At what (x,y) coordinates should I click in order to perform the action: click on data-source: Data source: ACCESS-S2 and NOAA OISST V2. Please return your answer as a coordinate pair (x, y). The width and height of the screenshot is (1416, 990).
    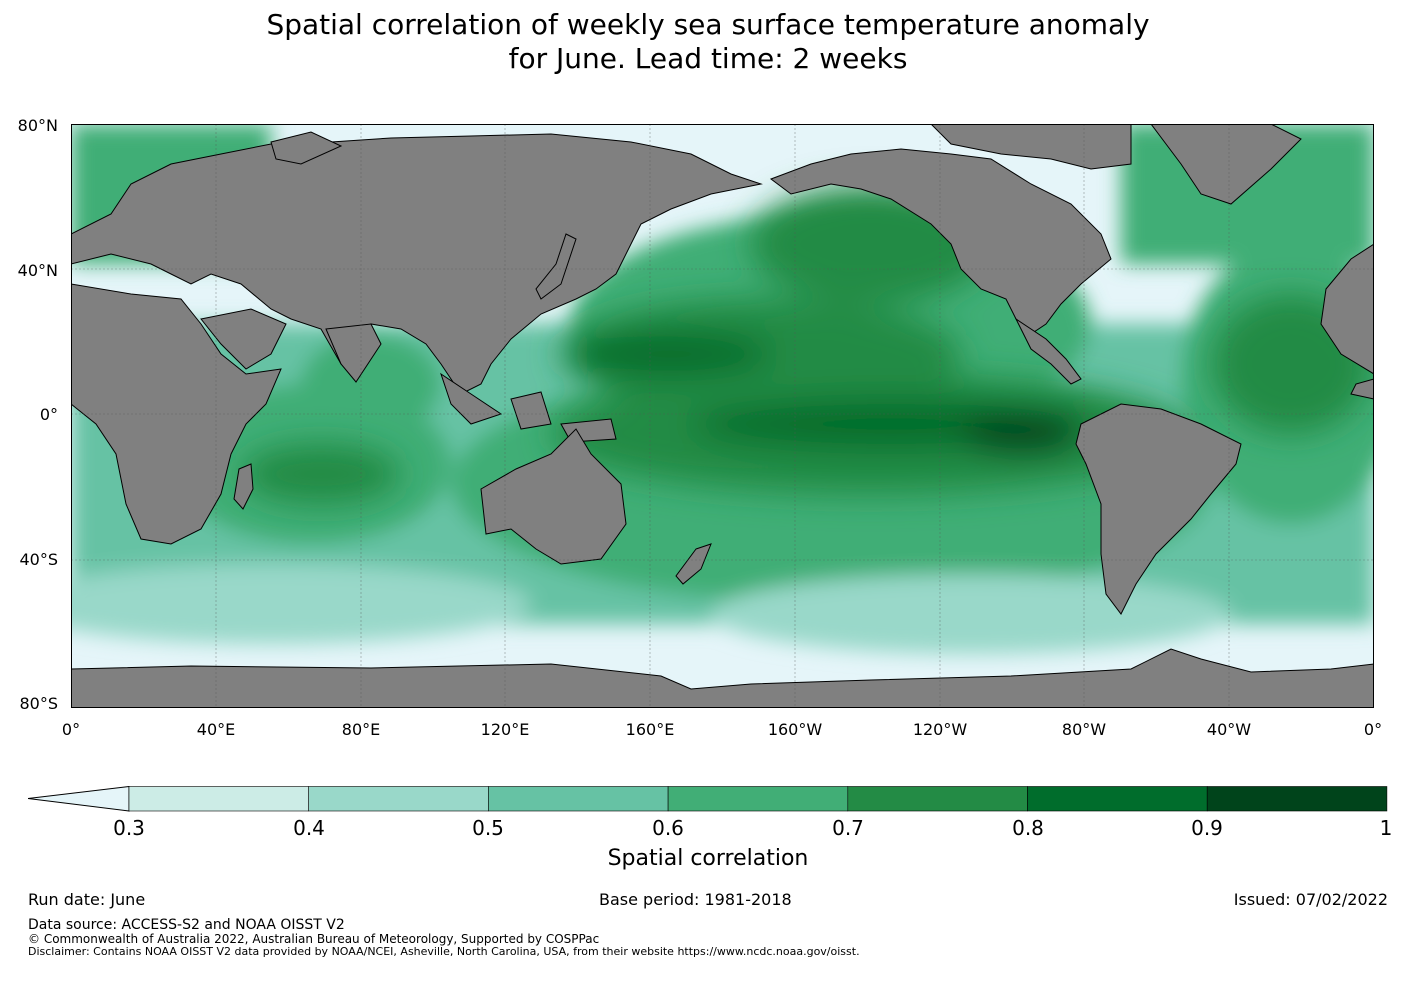
    Looking at the image, I should click on (186, 925).